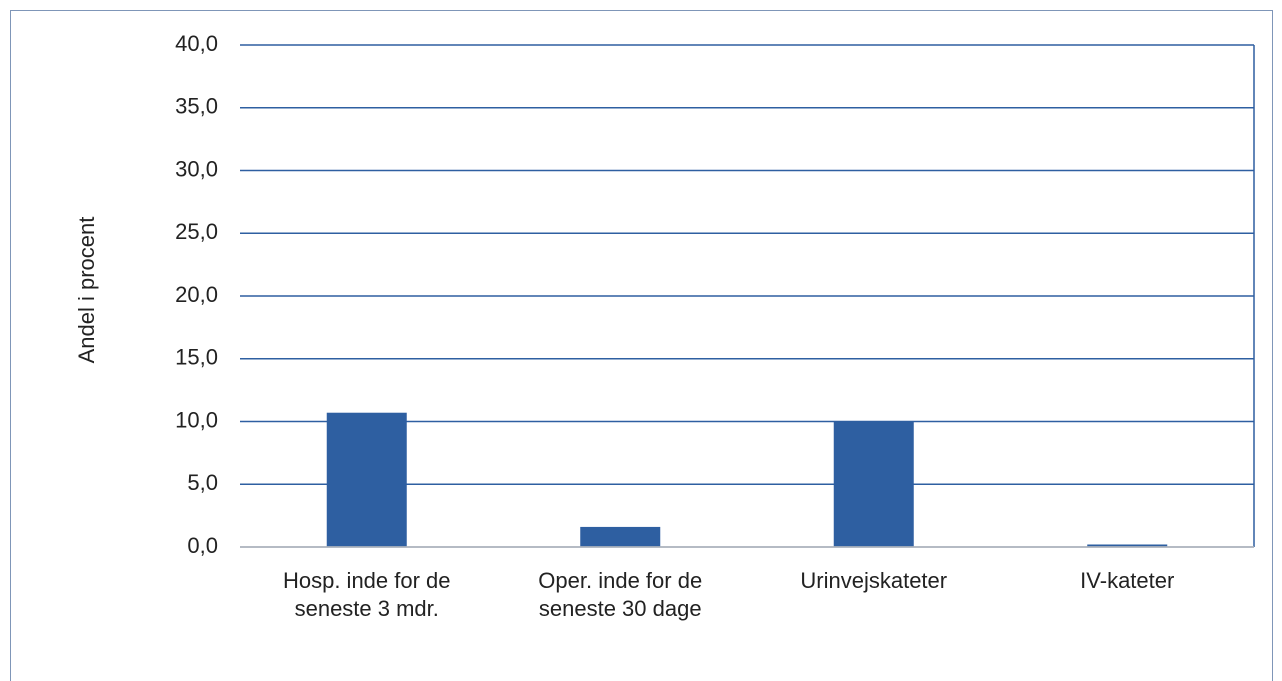  Describe the element at coordinates (196, 168) in the screenshot. I see `y-tick-label: 30,0` at that location.